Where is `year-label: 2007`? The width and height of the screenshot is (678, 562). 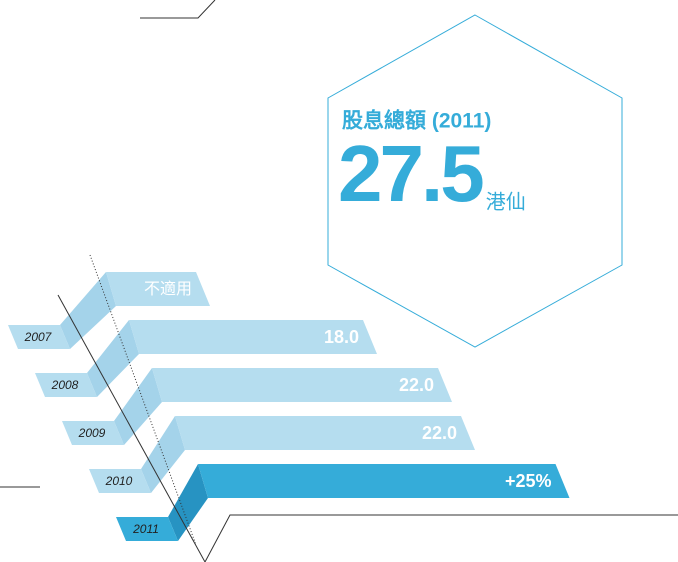
year-label: 2007 is located at coordinates (38, 337).